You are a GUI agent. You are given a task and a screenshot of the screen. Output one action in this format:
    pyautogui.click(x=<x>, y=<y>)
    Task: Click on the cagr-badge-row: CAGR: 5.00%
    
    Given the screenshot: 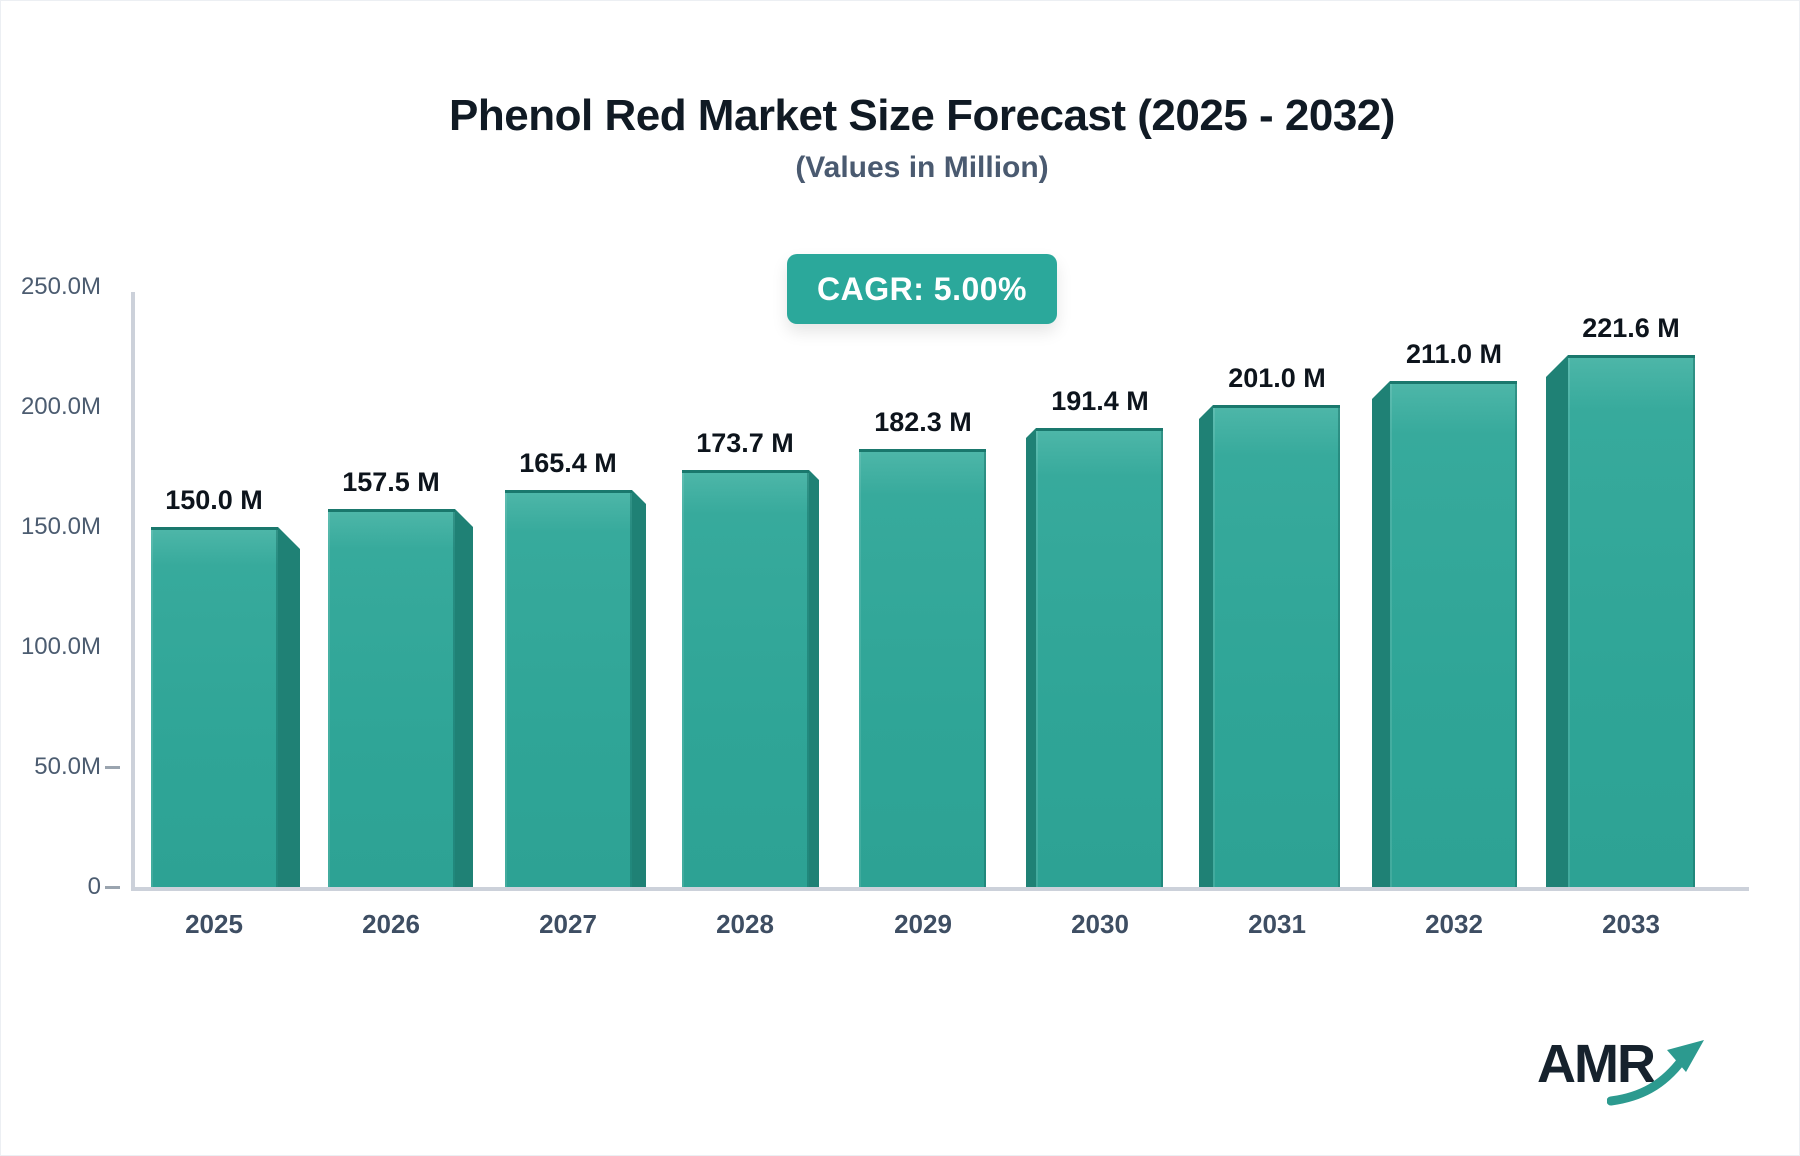 What is the action you would take?
    pyautogui.click(x=921, y=289)
    